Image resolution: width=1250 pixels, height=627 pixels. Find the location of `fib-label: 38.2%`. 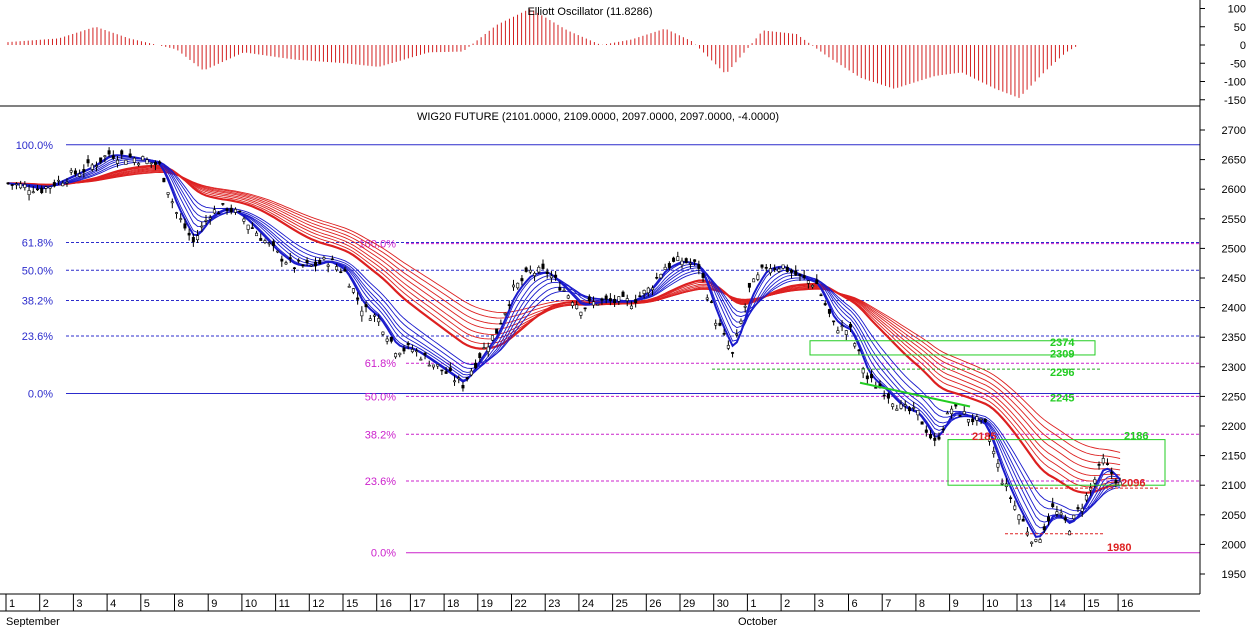

fib-label: 38.2% is located at coordinates (380, 435).